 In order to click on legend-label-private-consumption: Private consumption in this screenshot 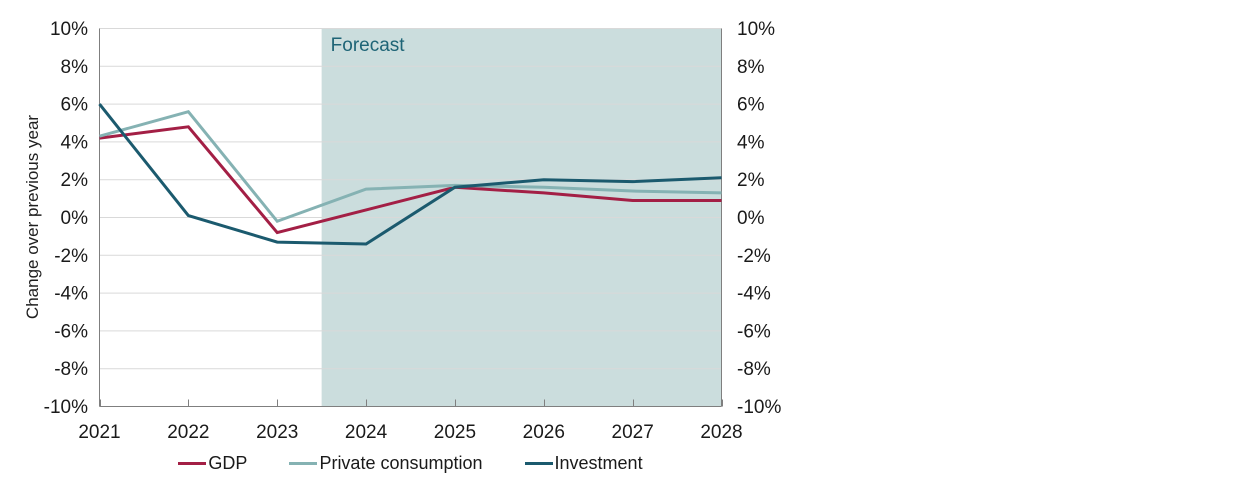, I will do `click(401, 463)`.